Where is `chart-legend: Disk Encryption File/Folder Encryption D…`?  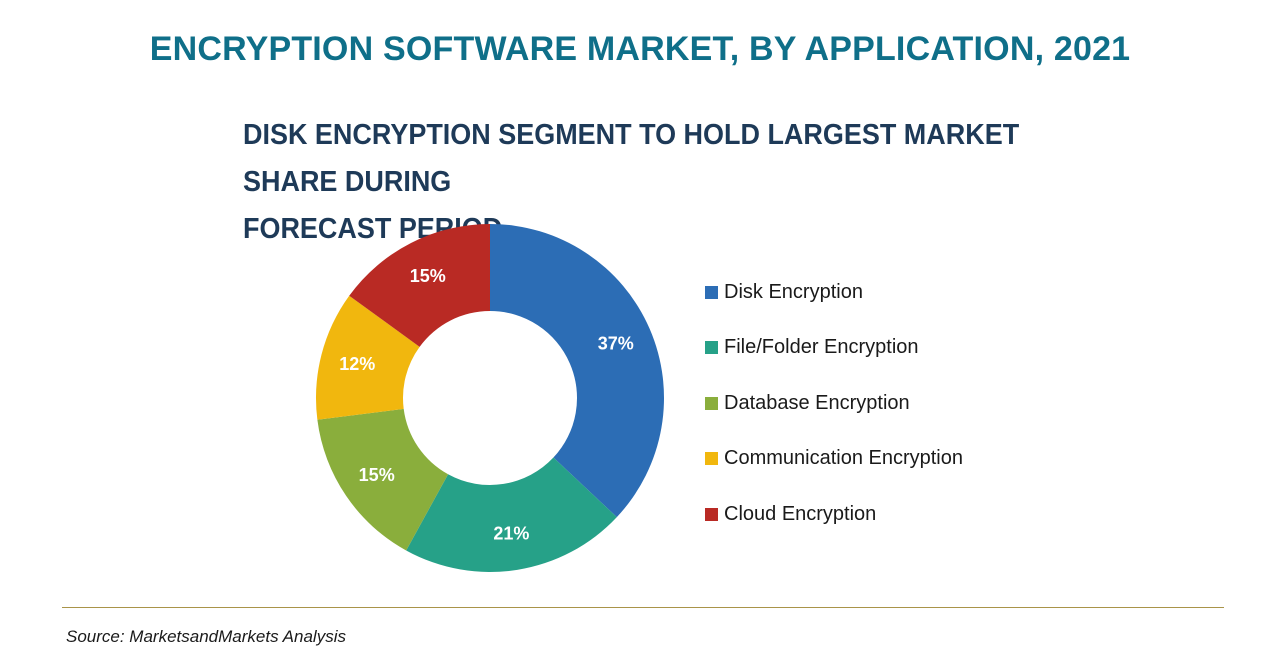 chart-legend: Disk Encryption File/Folder Encryption D… is located at coordinates (834, 417).